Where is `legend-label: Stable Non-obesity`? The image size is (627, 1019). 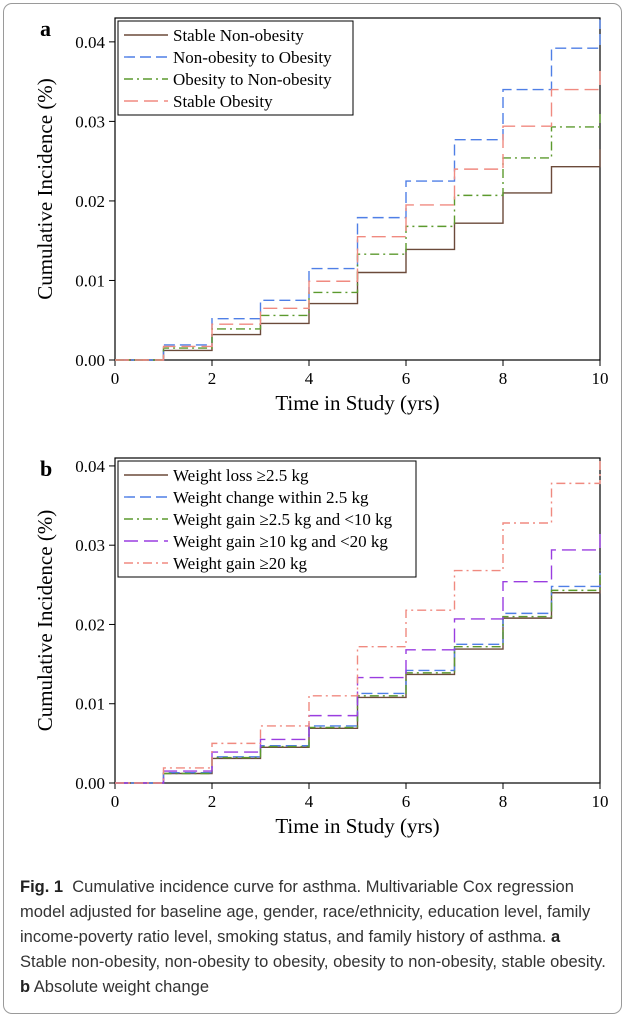 legend-label: Stable Non-obesity is located at coordinates (238, 35).